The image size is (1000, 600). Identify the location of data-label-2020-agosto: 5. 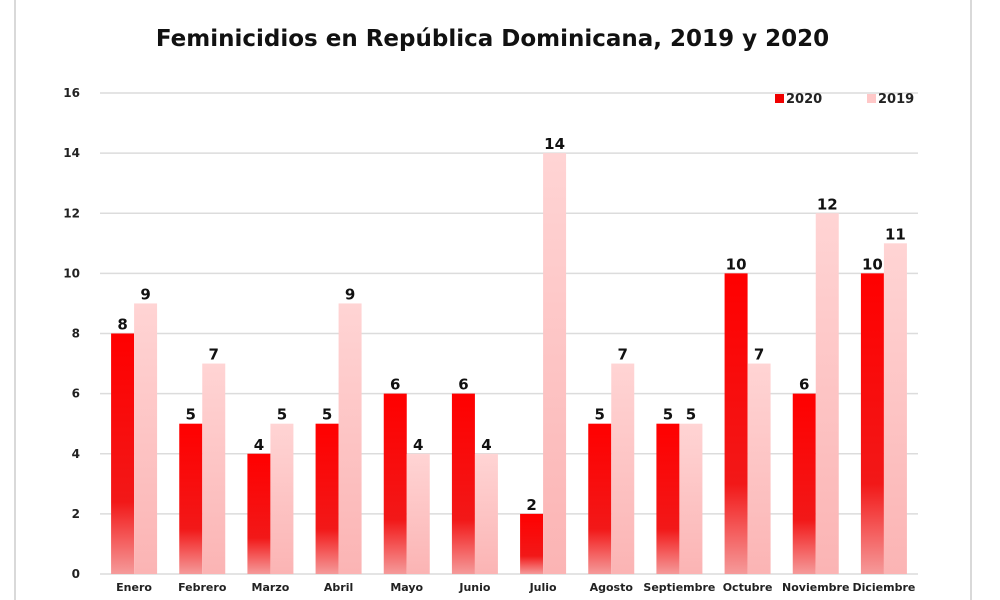
(600, 415).